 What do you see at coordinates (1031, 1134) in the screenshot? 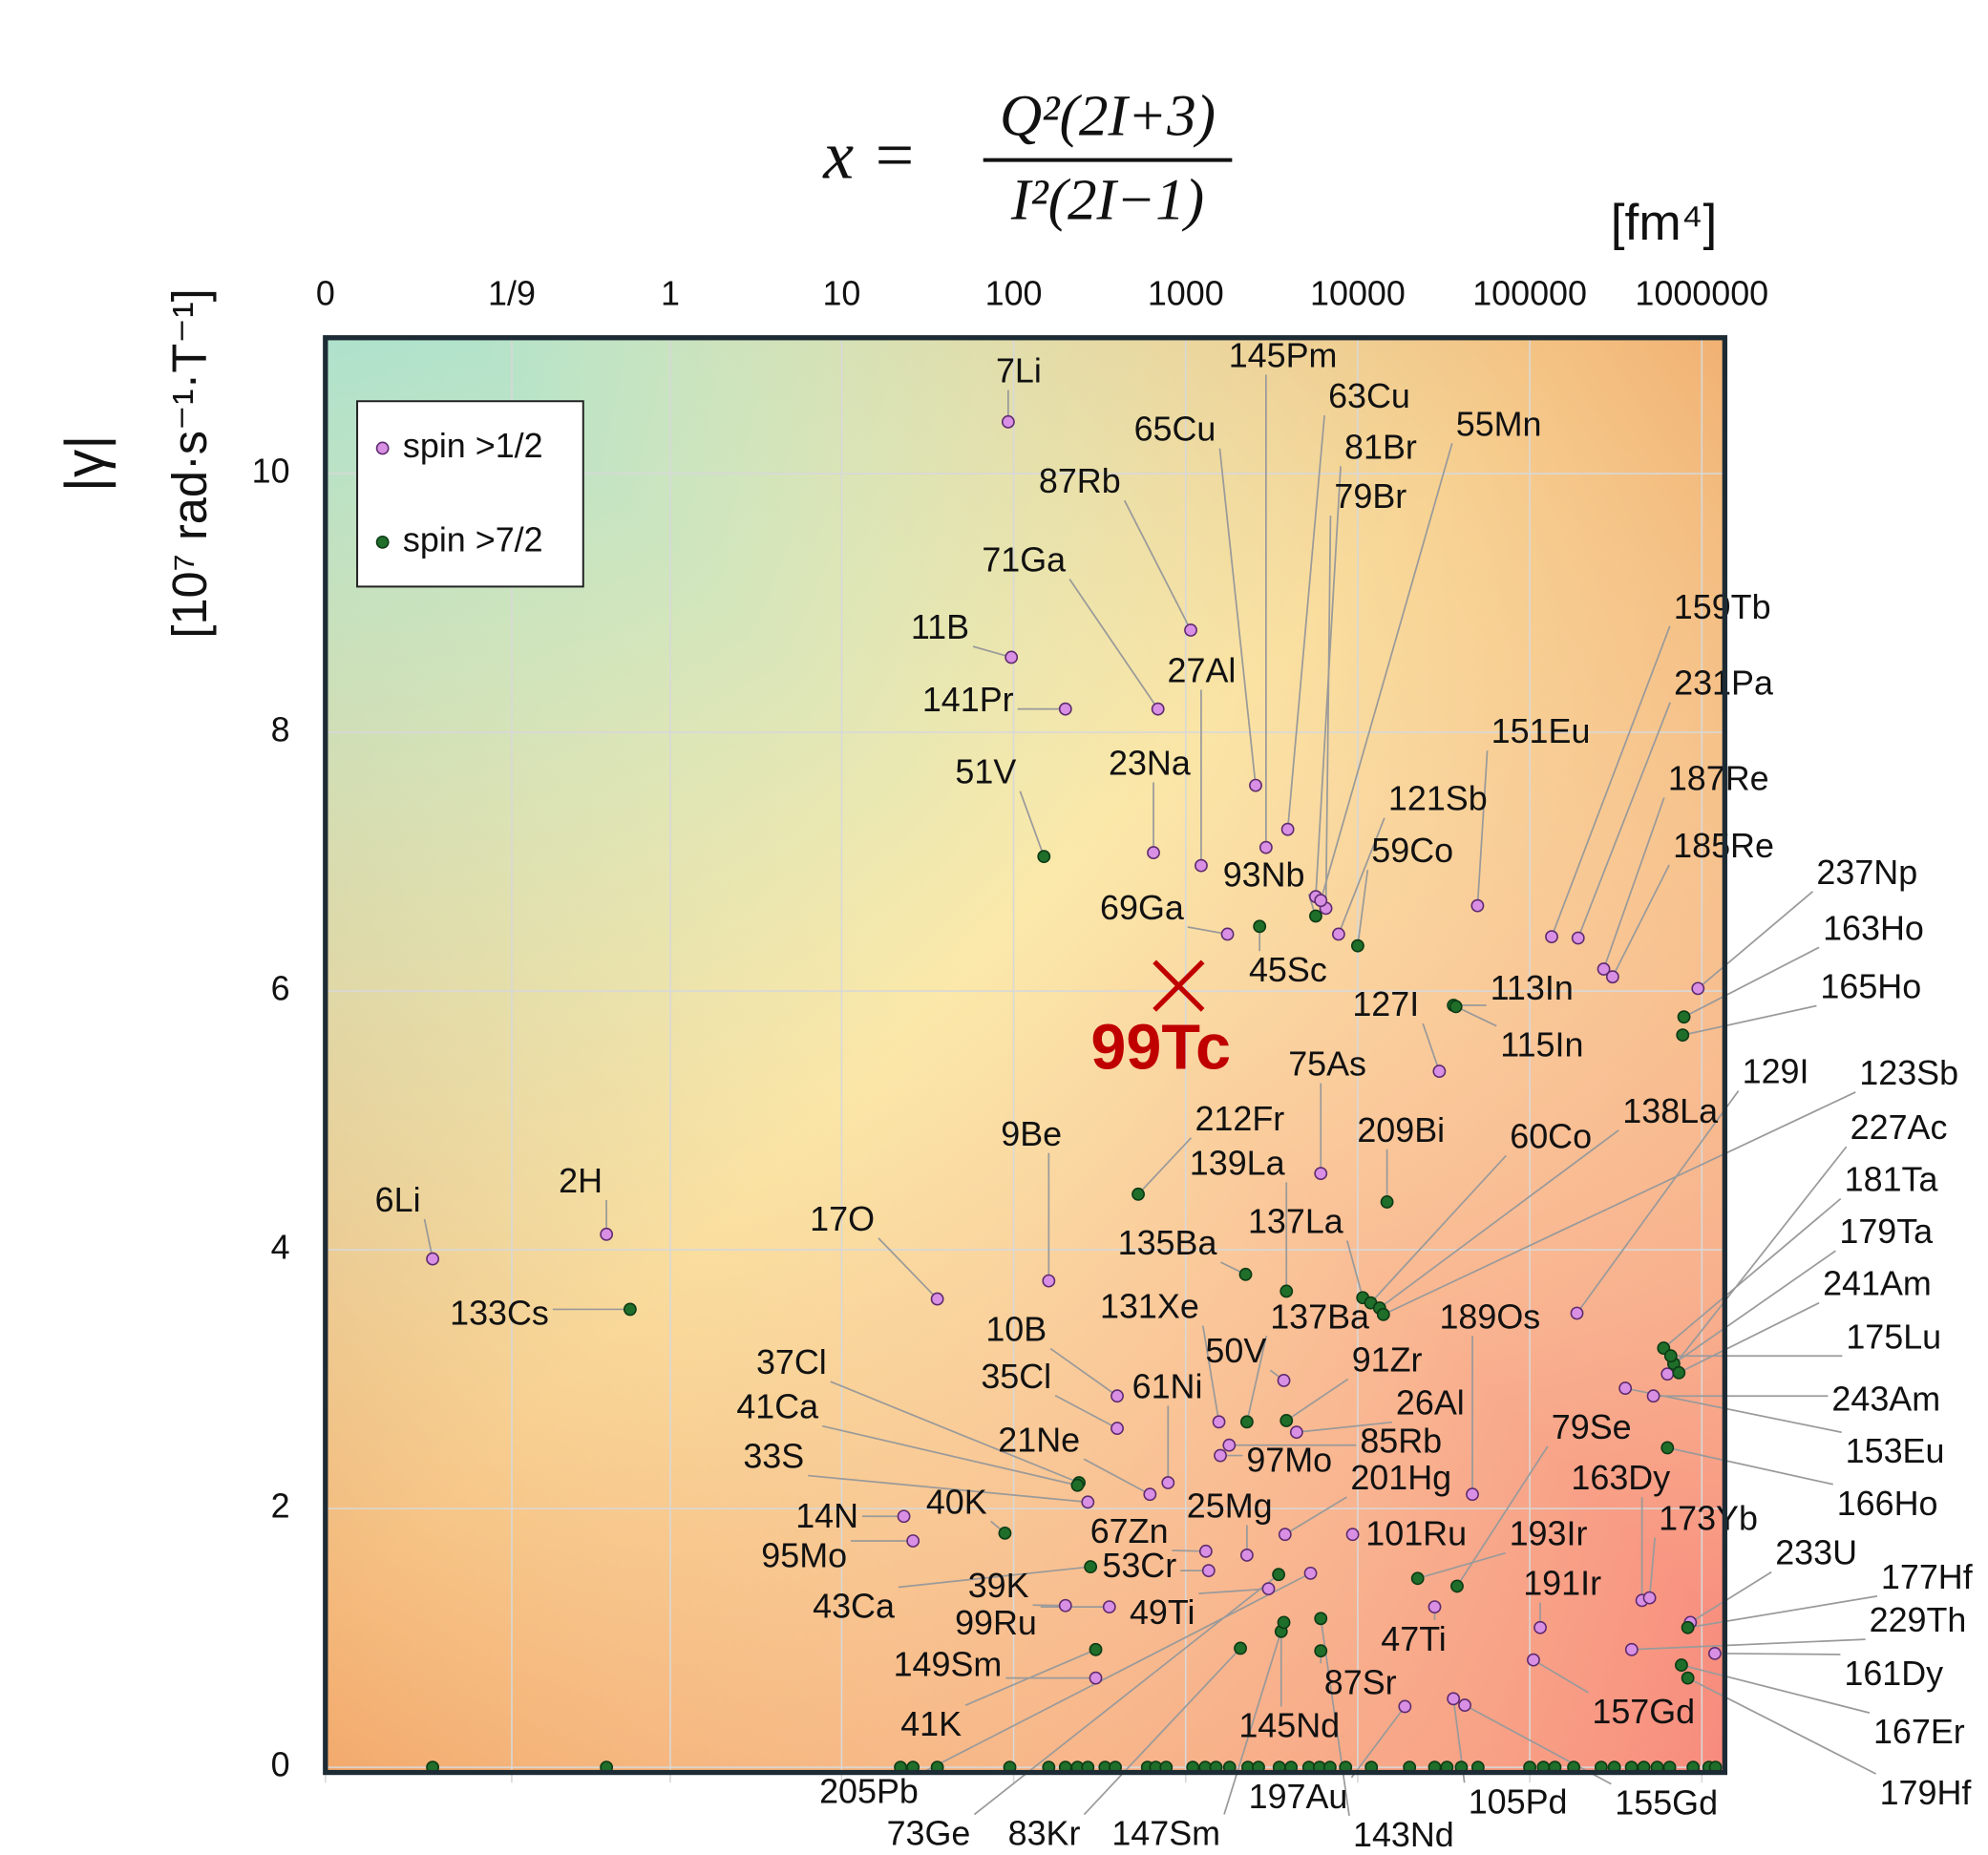
I see `point-label: 9Be` at bounding box center [1031, 1134].